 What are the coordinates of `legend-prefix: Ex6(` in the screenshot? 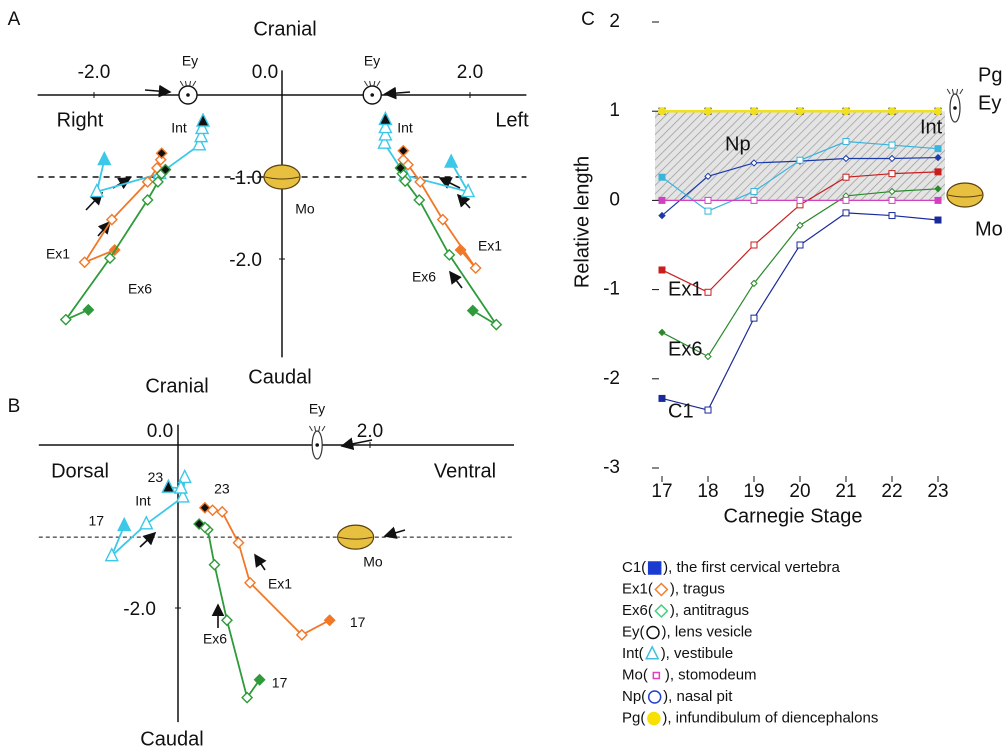 It's located at (637, 610).